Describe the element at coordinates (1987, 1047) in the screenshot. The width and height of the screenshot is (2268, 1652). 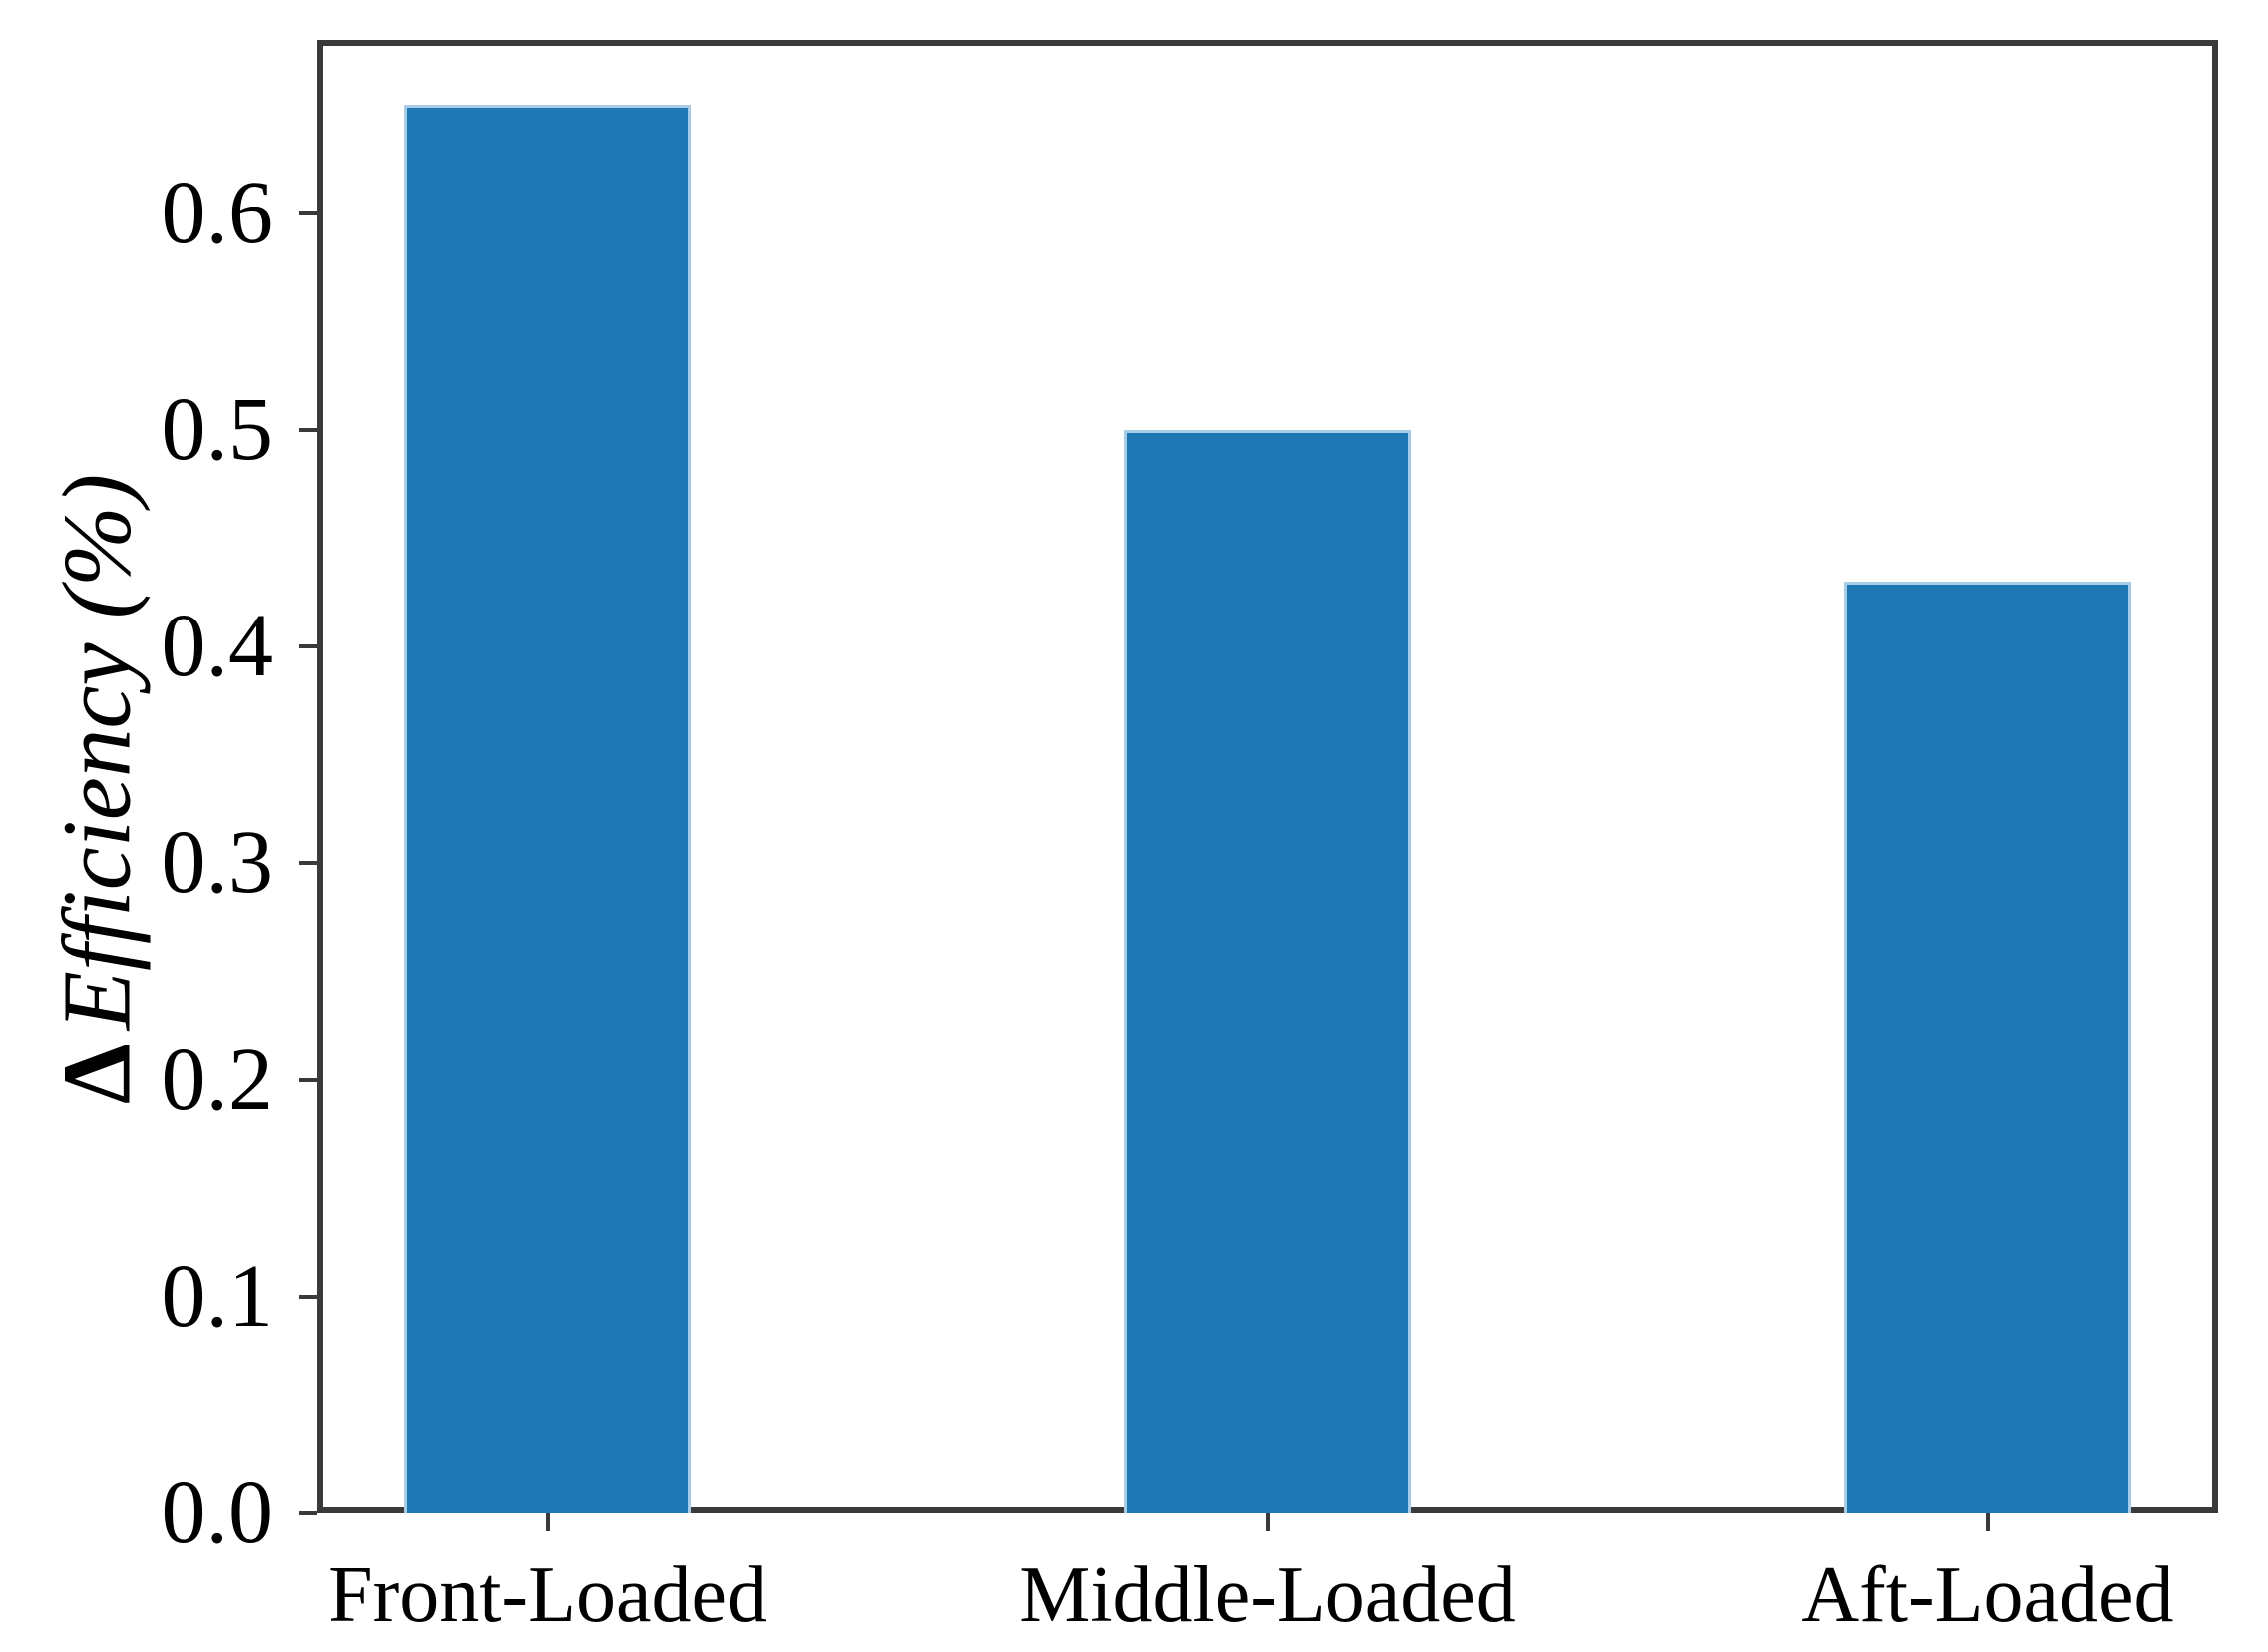
I see `bar-aft-loaded` at that location.